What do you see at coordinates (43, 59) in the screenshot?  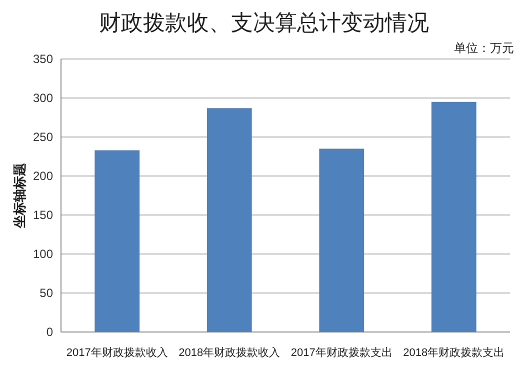 I see `y-tick-label: 350` at bounding box center [43, 59].